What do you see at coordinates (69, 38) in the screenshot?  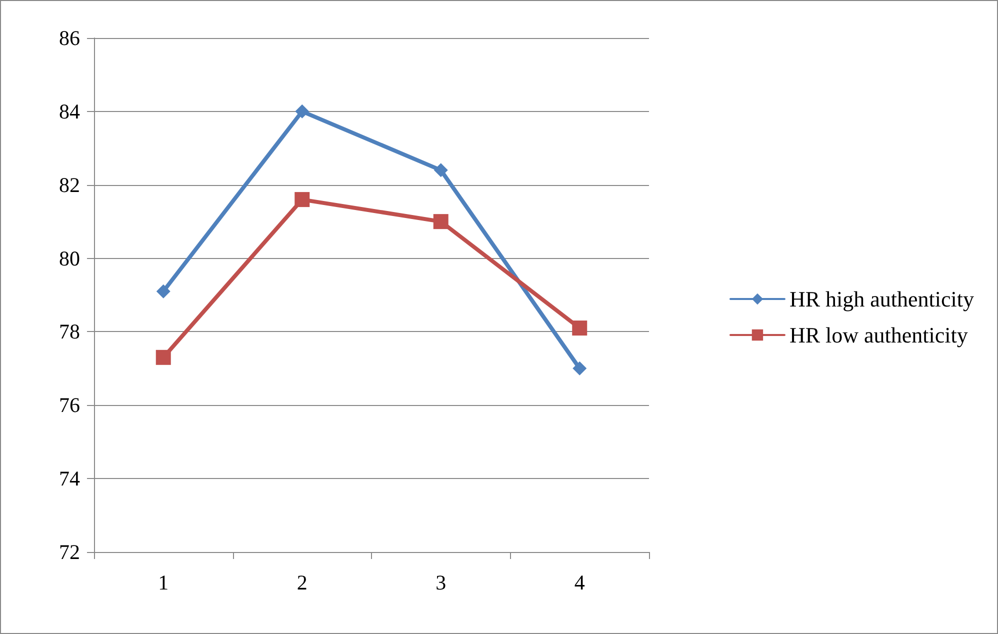 I see `y-tick-label: 86` at bounding box center [69, 38].